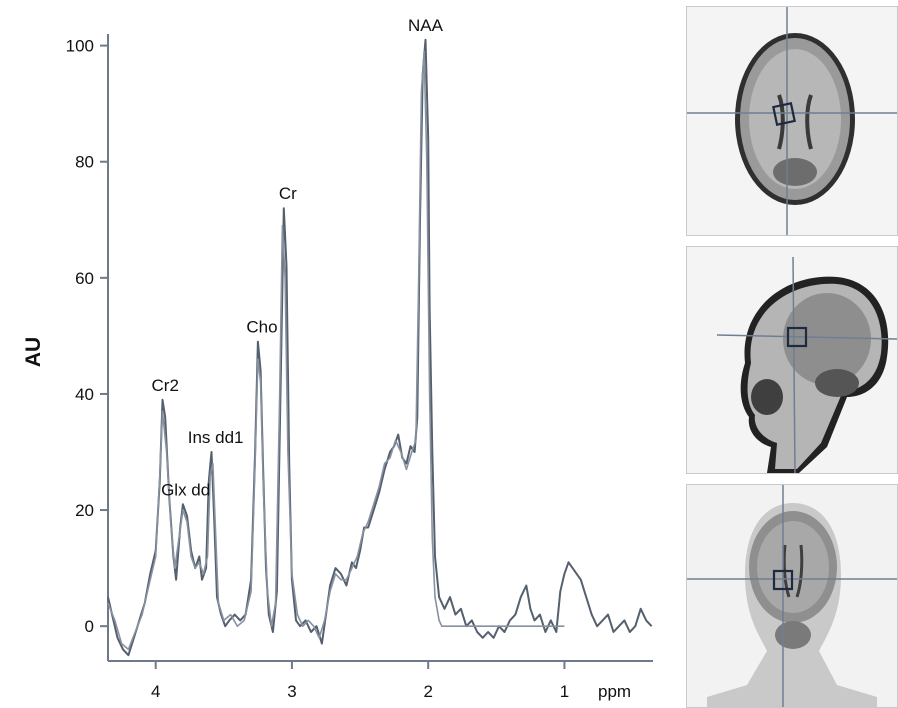 The image size is (898, 708). I want to click on x-tick-label: 4, so click(155, 691).